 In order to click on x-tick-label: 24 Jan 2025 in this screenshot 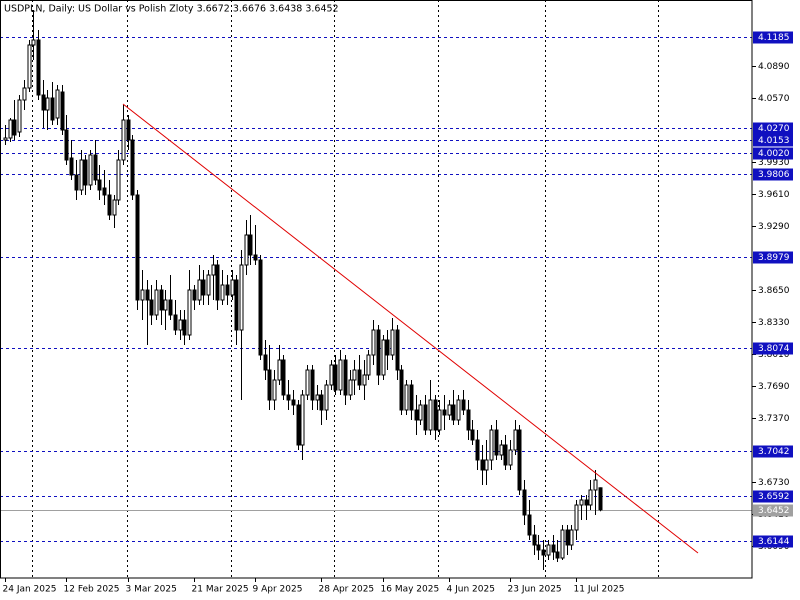, I will do `click(30, 590)`.